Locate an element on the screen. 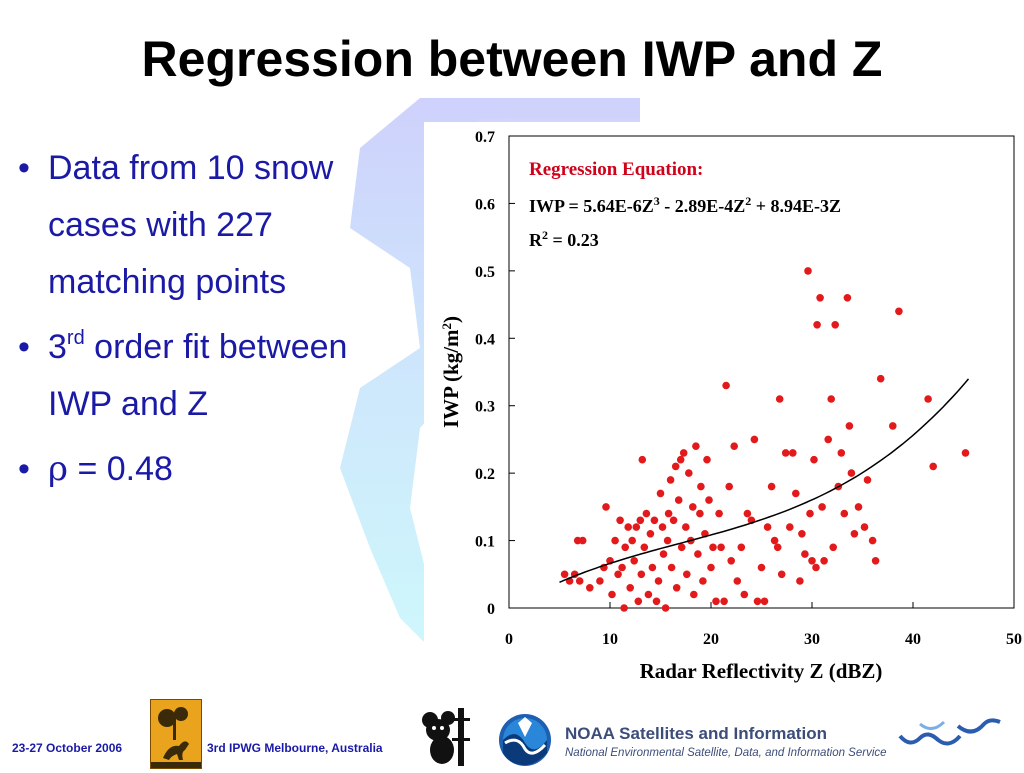  y-tick-label: 0.4 is located at coordinates (485, 339).